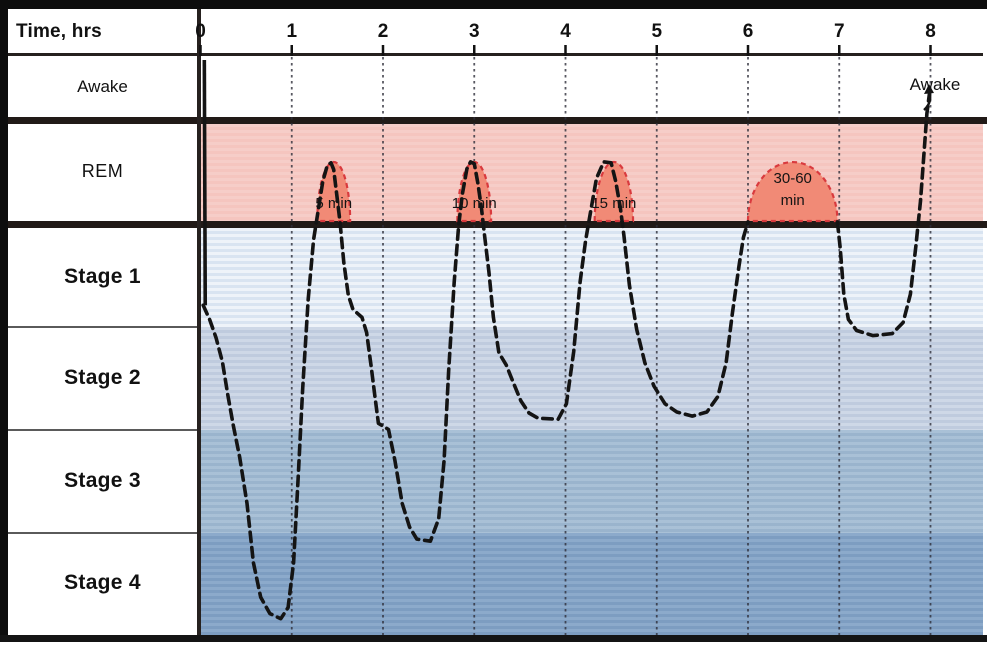  Describe the element at coordinates (929, 89) in the screenshot. I see `awake-arrowhead` at that location.